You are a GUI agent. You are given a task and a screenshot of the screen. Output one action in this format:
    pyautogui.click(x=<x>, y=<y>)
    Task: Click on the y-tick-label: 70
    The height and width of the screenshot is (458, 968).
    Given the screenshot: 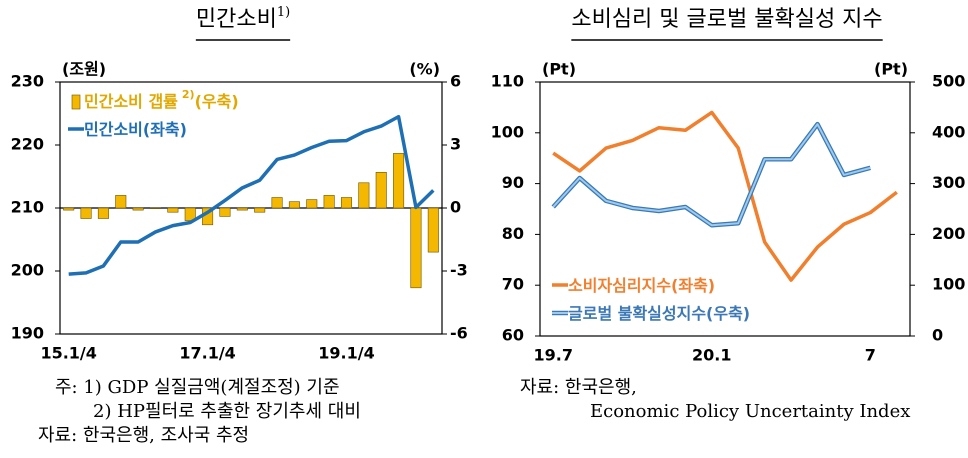 What is the action you would take?
    pyautogui.click(x=513, y=284)
    